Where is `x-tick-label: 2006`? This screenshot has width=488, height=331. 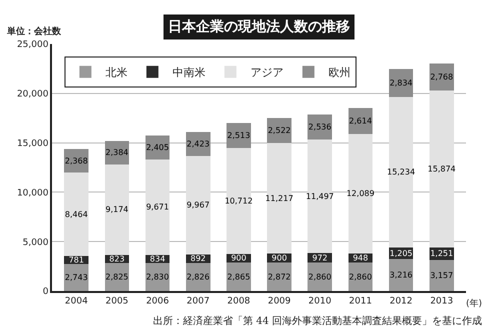 x-tick-label: 2006 is located at coordinates (158, 301).